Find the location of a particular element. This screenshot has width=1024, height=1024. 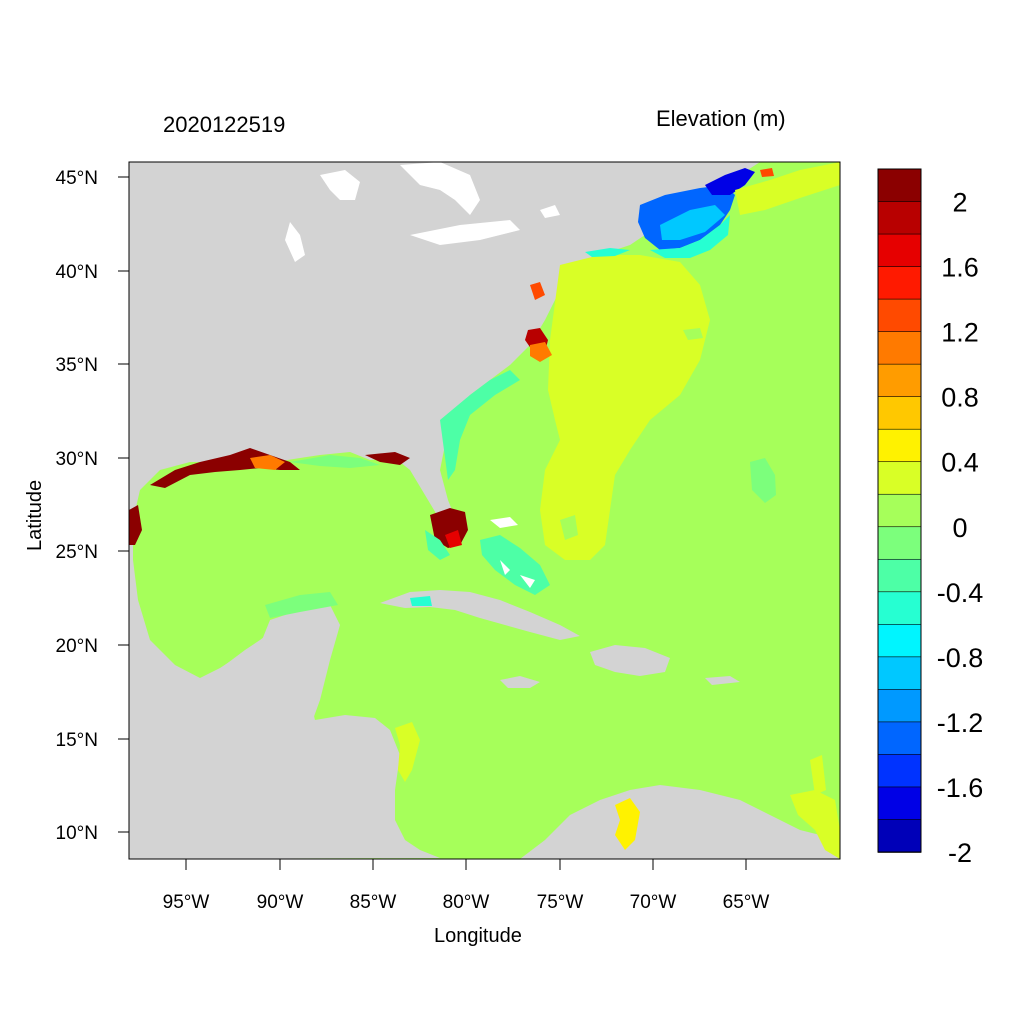

central-america-land is located at coordinates (277, 667).